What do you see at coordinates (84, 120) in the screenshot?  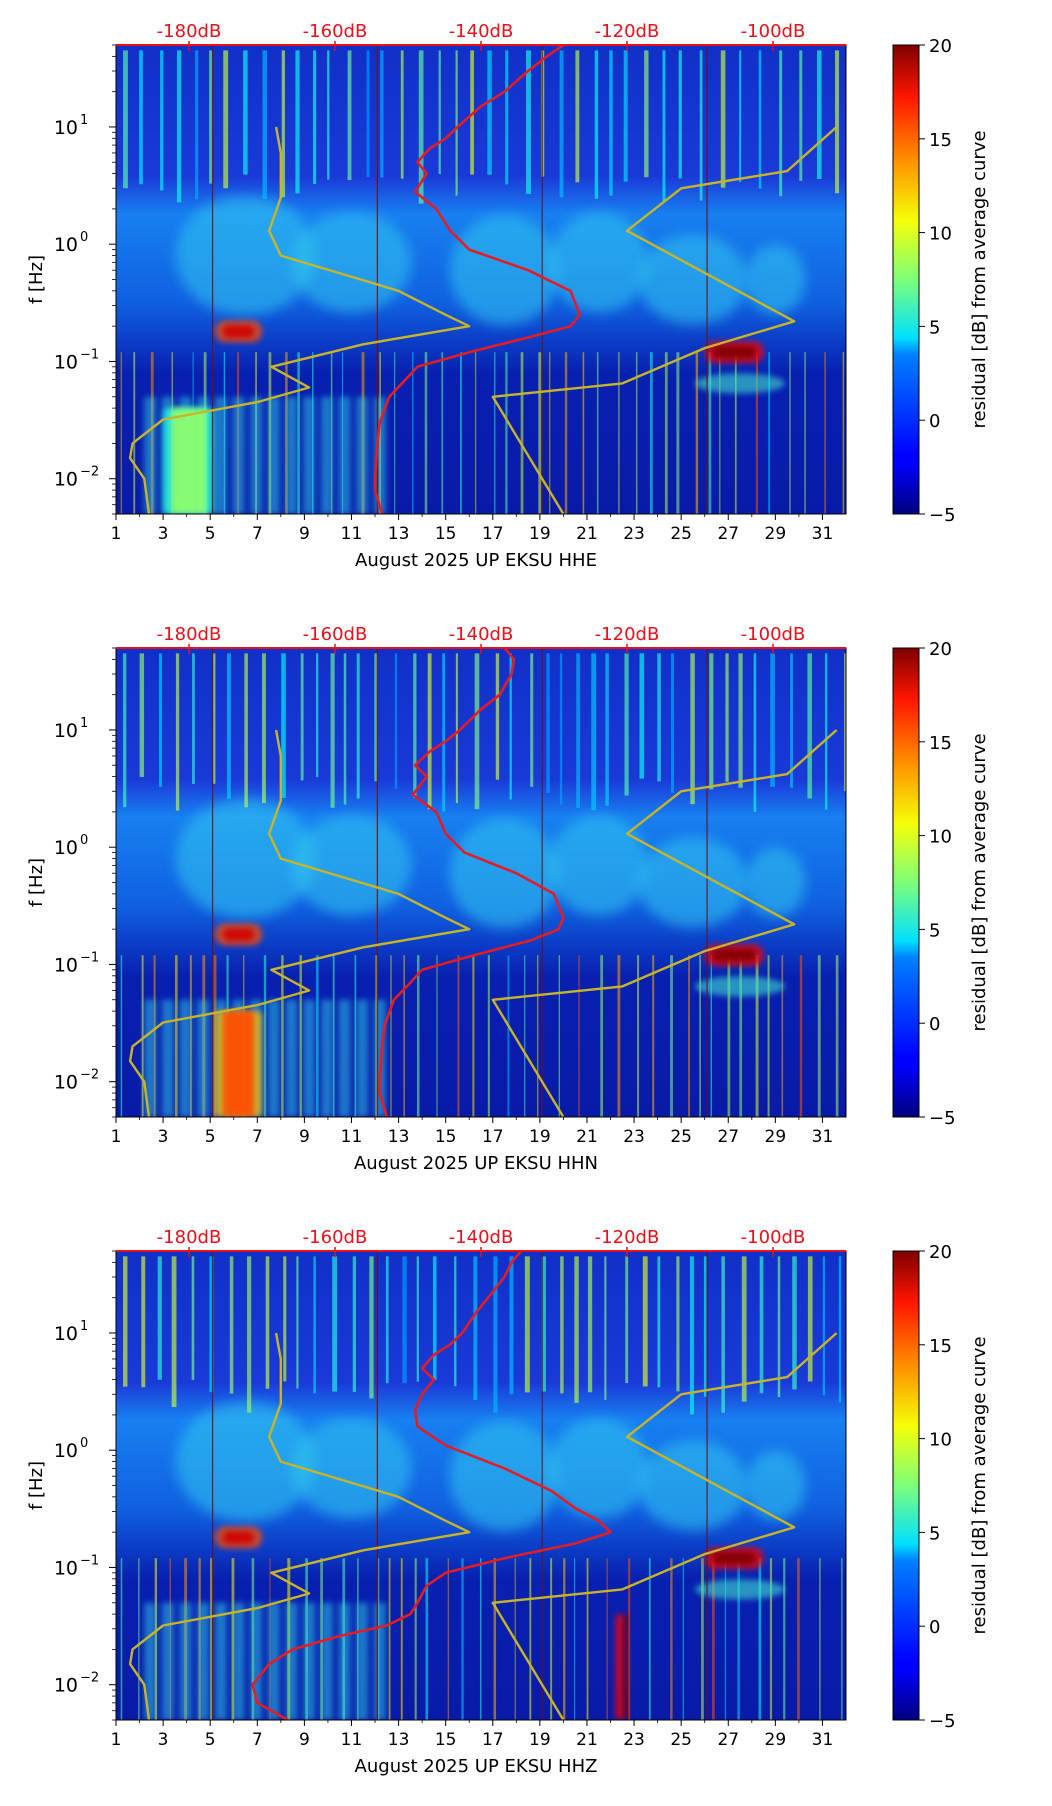 I see `y-tick-exponent: 1` at bounding box center [84, 120].